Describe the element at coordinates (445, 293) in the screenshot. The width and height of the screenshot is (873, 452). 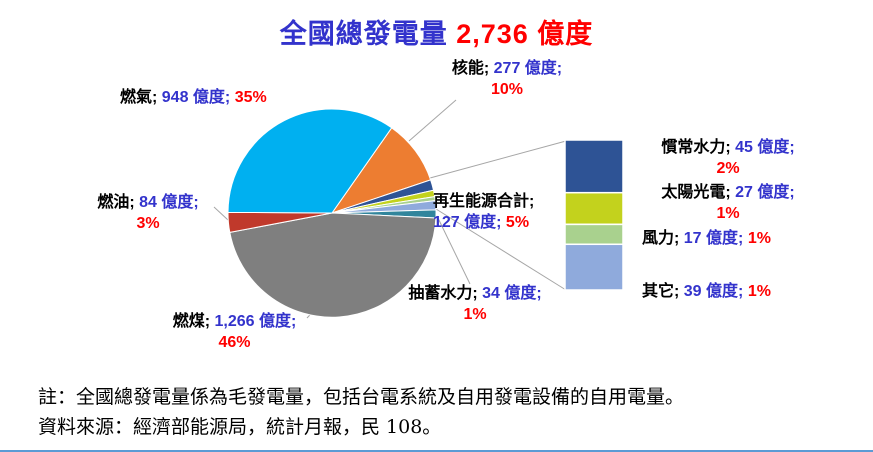
I see `label-pumped-name: 抽蓄水力;` at that location.